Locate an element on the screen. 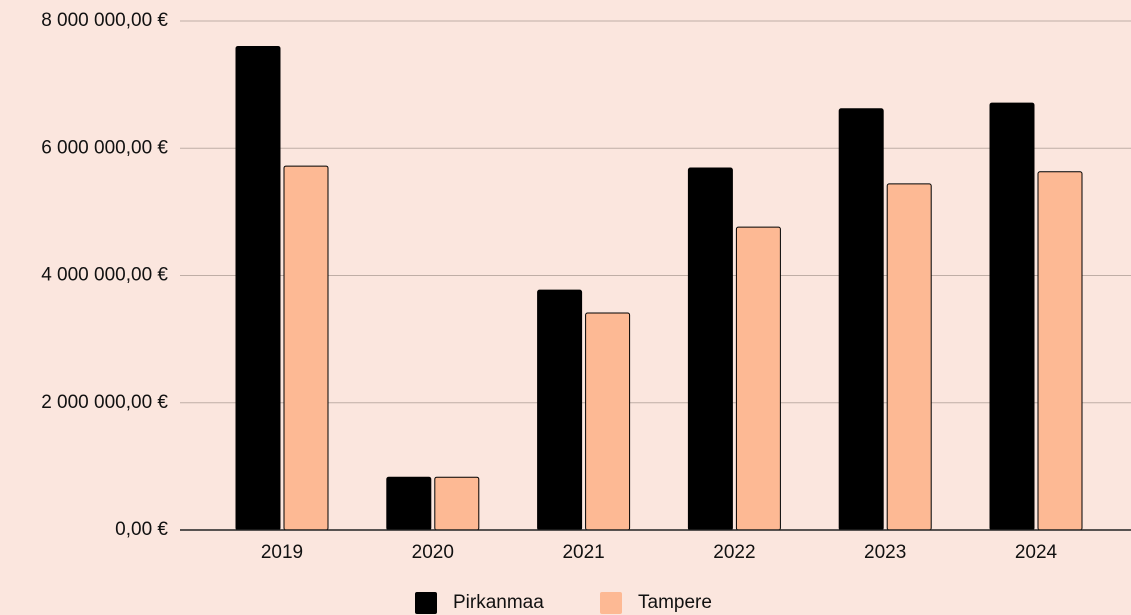  y-tick-label: 8 000 000,00 € is located at coordinates (104, 20).